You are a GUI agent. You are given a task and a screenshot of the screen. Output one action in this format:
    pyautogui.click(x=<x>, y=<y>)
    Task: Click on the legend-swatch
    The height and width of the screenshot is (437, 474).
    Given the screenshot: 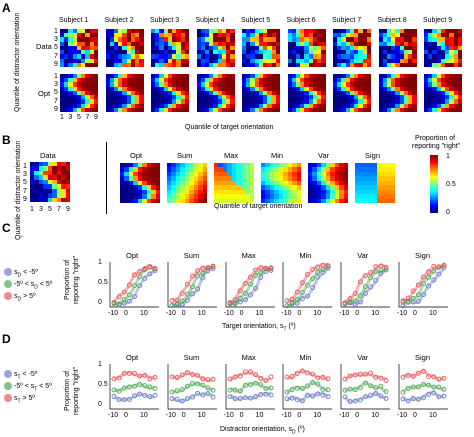 What is the action you would take?
    pyautogui.click(x=8, y=296)
    